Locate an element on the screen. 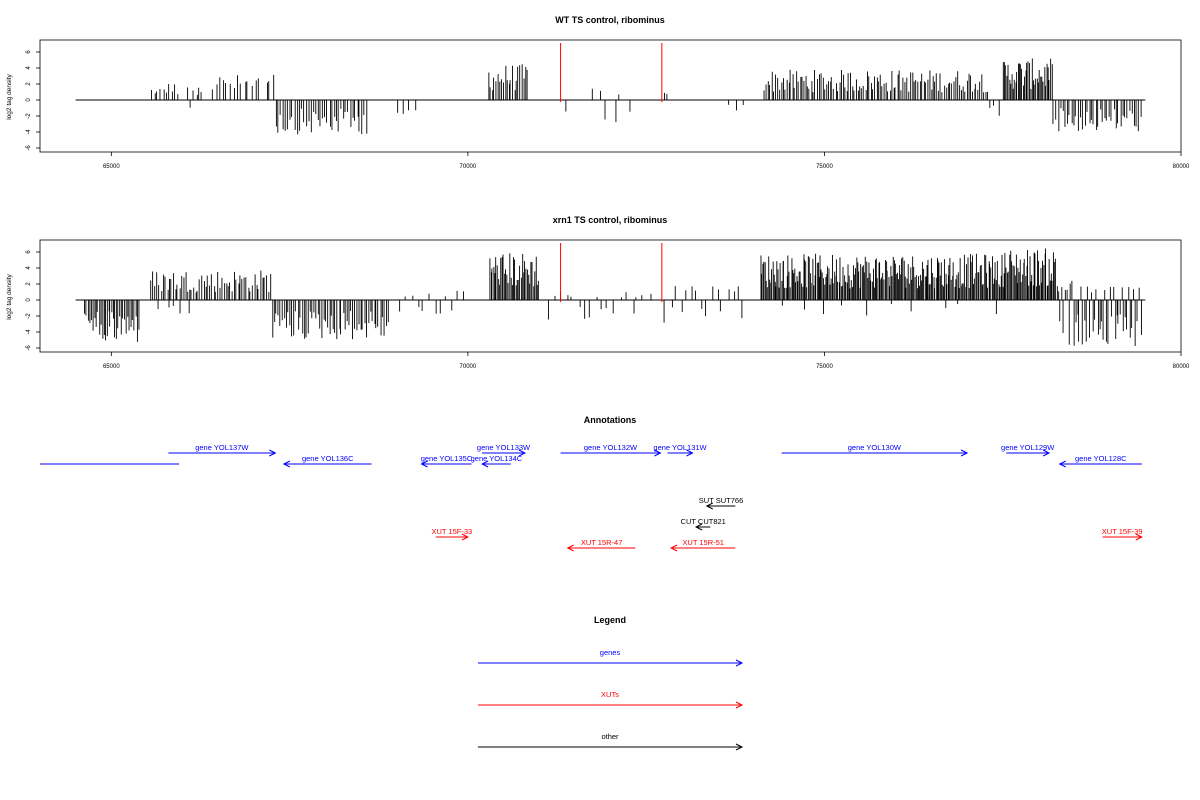  legend-panel: Legend genes XUTs other is located at coordinates (611, 683).